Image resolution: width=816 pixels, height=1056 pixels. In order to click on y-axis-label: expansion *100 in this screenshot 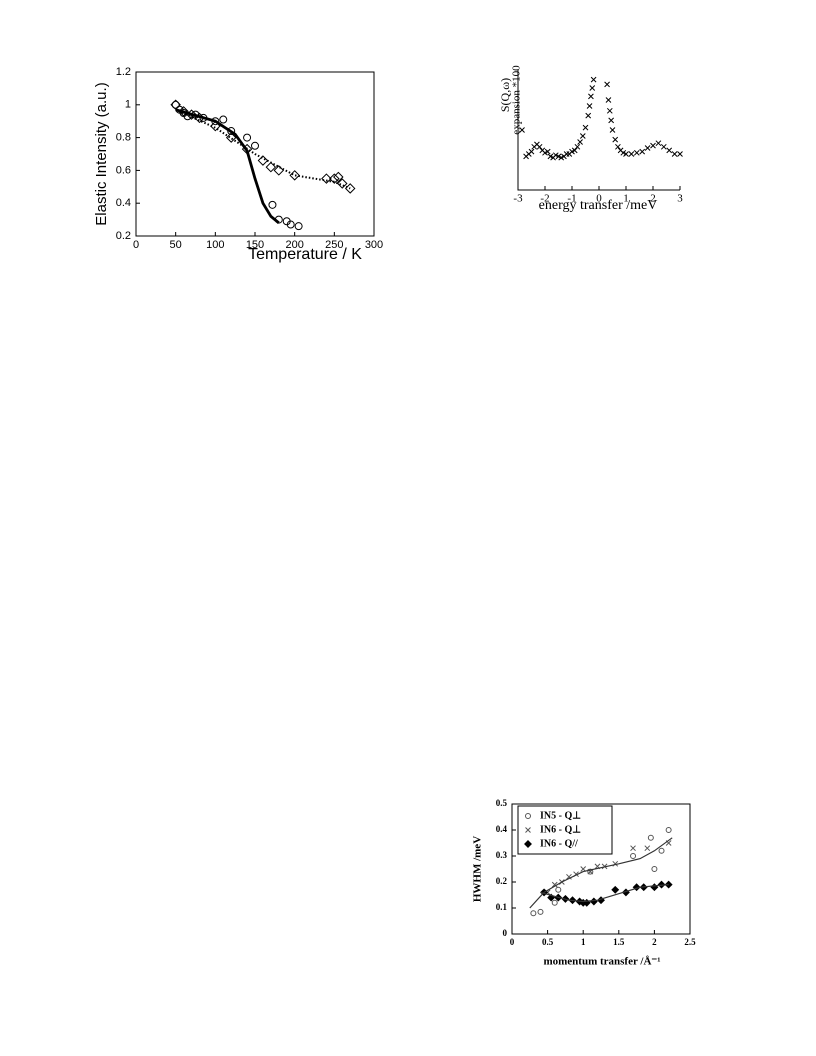, I will do `click(517, 100)`.